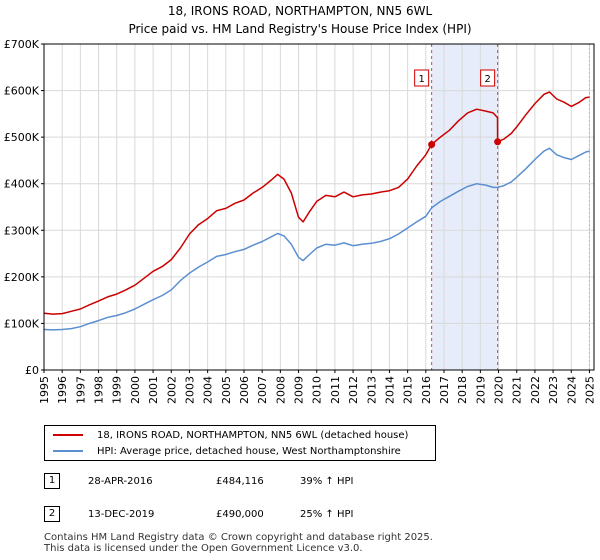  Describe the element at coordinates (208, 390) in the screenshot. I see `x-tick-label: 2004` at that location.